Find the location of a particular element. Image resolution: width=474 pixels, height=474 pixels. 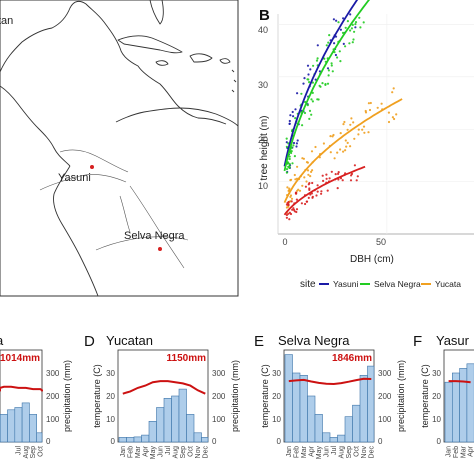

panel-e-temp-tick: 30 is located at coordinates (276, 373).